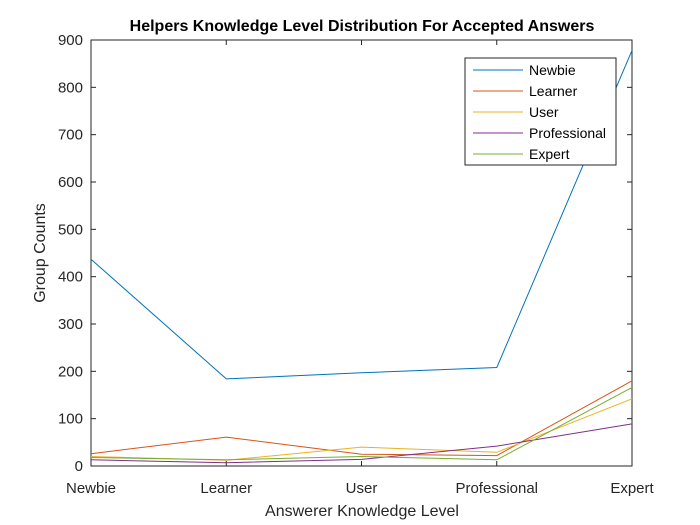  I want to click on y-tick-label: 700, so click(70, 135).